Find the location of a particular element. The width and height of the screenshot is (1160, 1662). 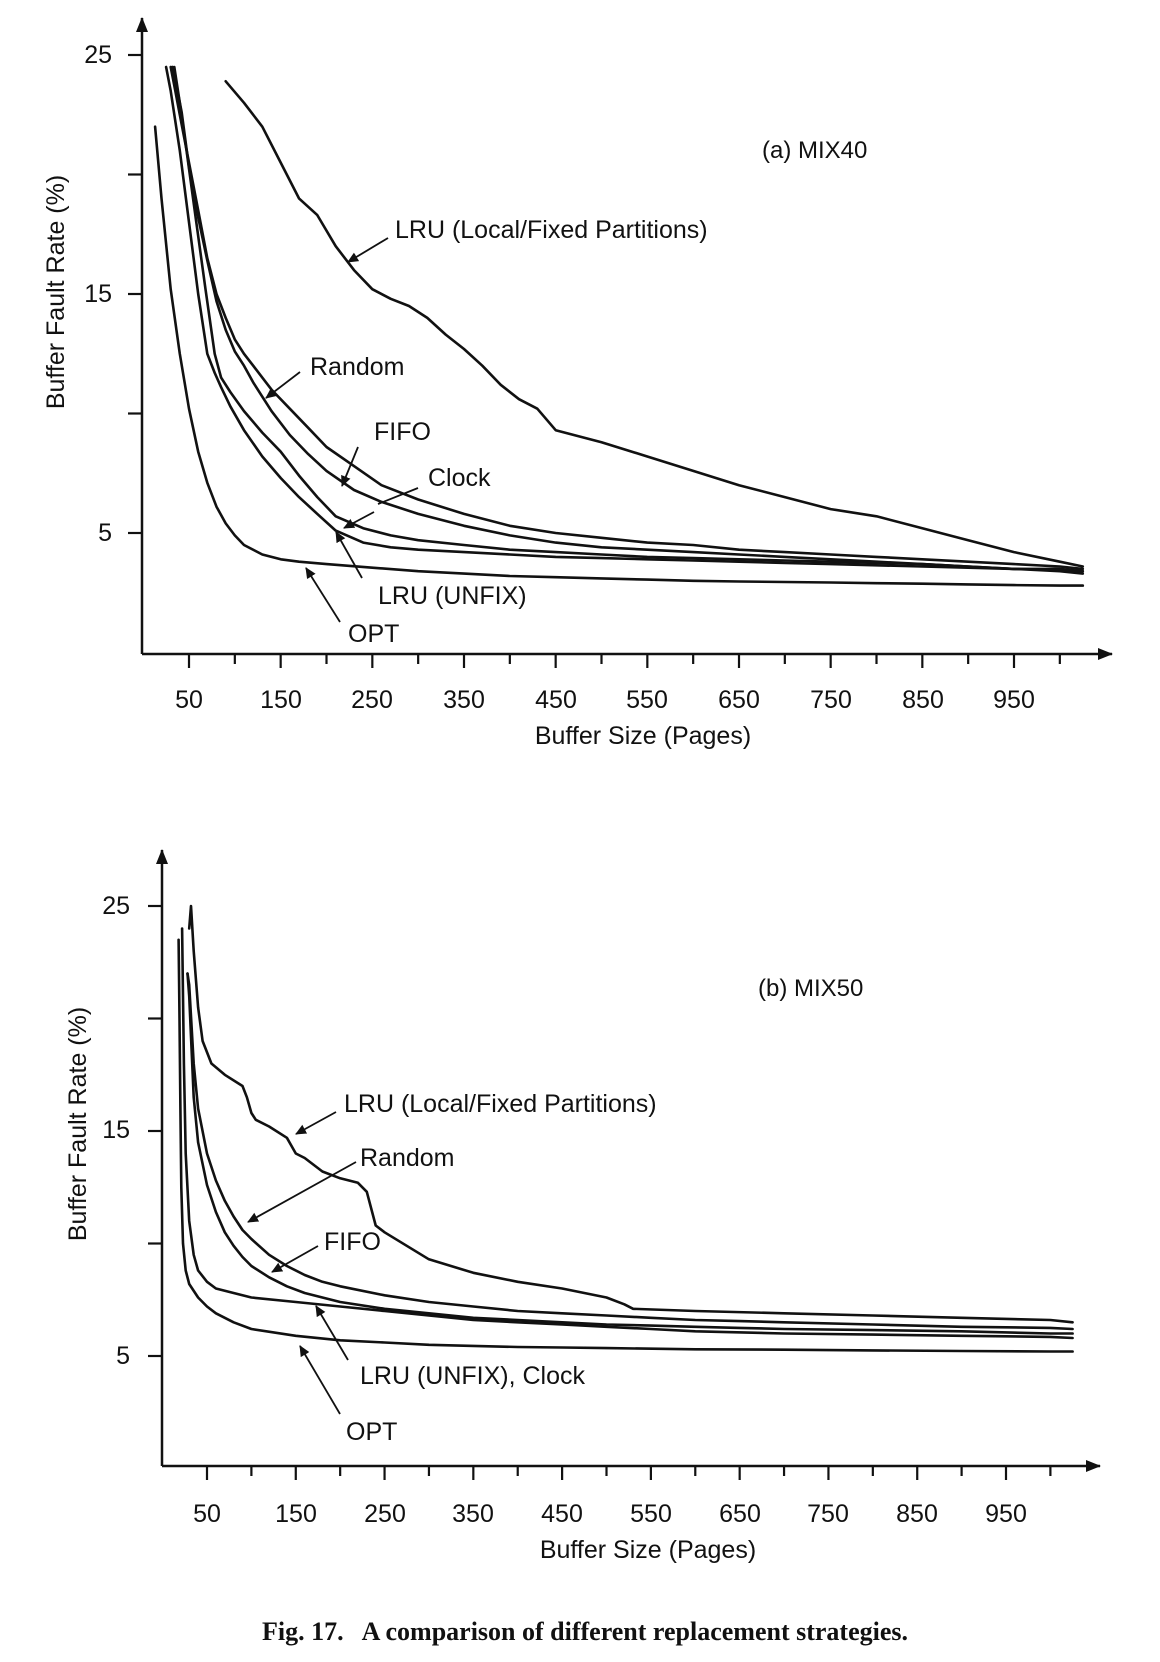

a-xtick-50: 50 is located at coordinates (189, 700).